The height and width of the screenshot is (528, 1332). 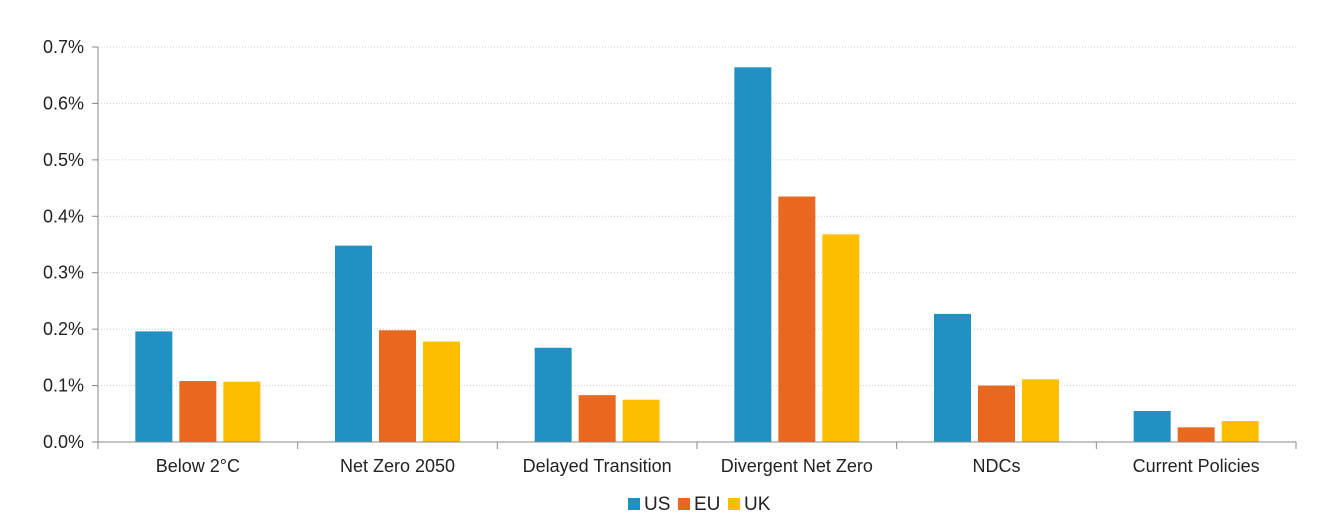 I want to click on x-tick-label: NDCs, so click(x=997, y=466).